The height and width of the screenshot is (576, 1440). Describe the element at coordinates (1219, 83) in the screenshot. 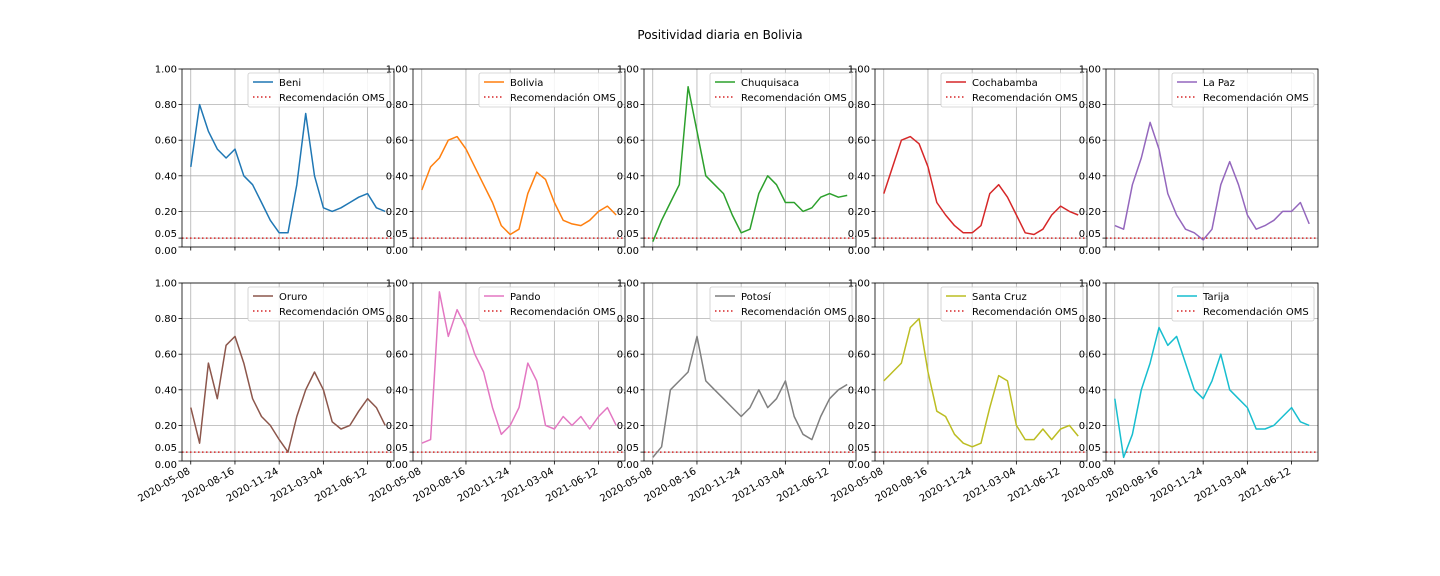

I see `legend-label: La Paz` at that location.